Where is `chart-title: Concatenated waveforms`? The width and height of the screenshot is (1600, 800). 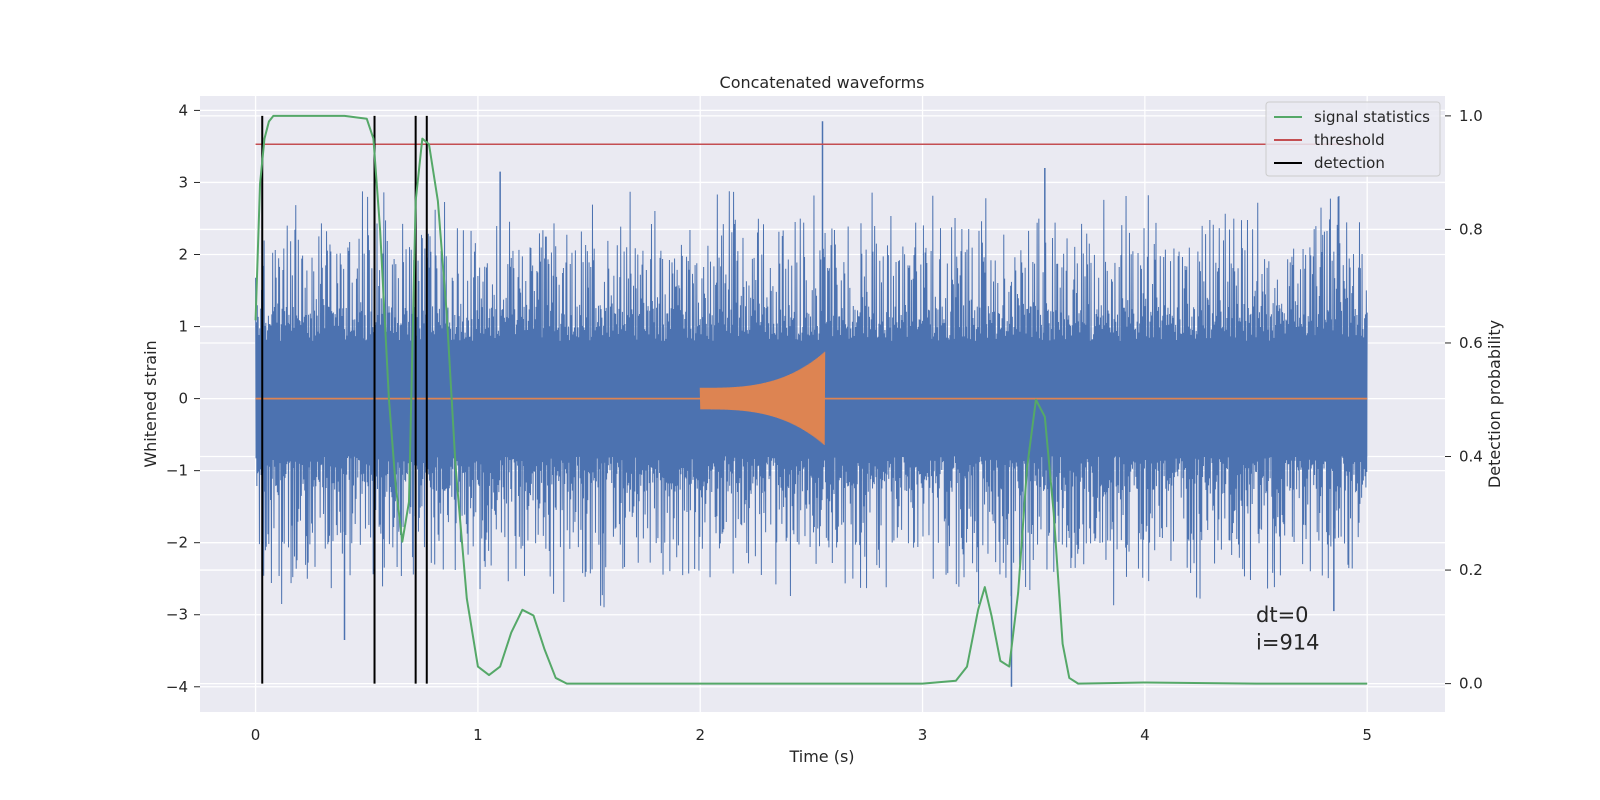 chart-title: Concatenated waveforms is located at coordinates (822, 82).